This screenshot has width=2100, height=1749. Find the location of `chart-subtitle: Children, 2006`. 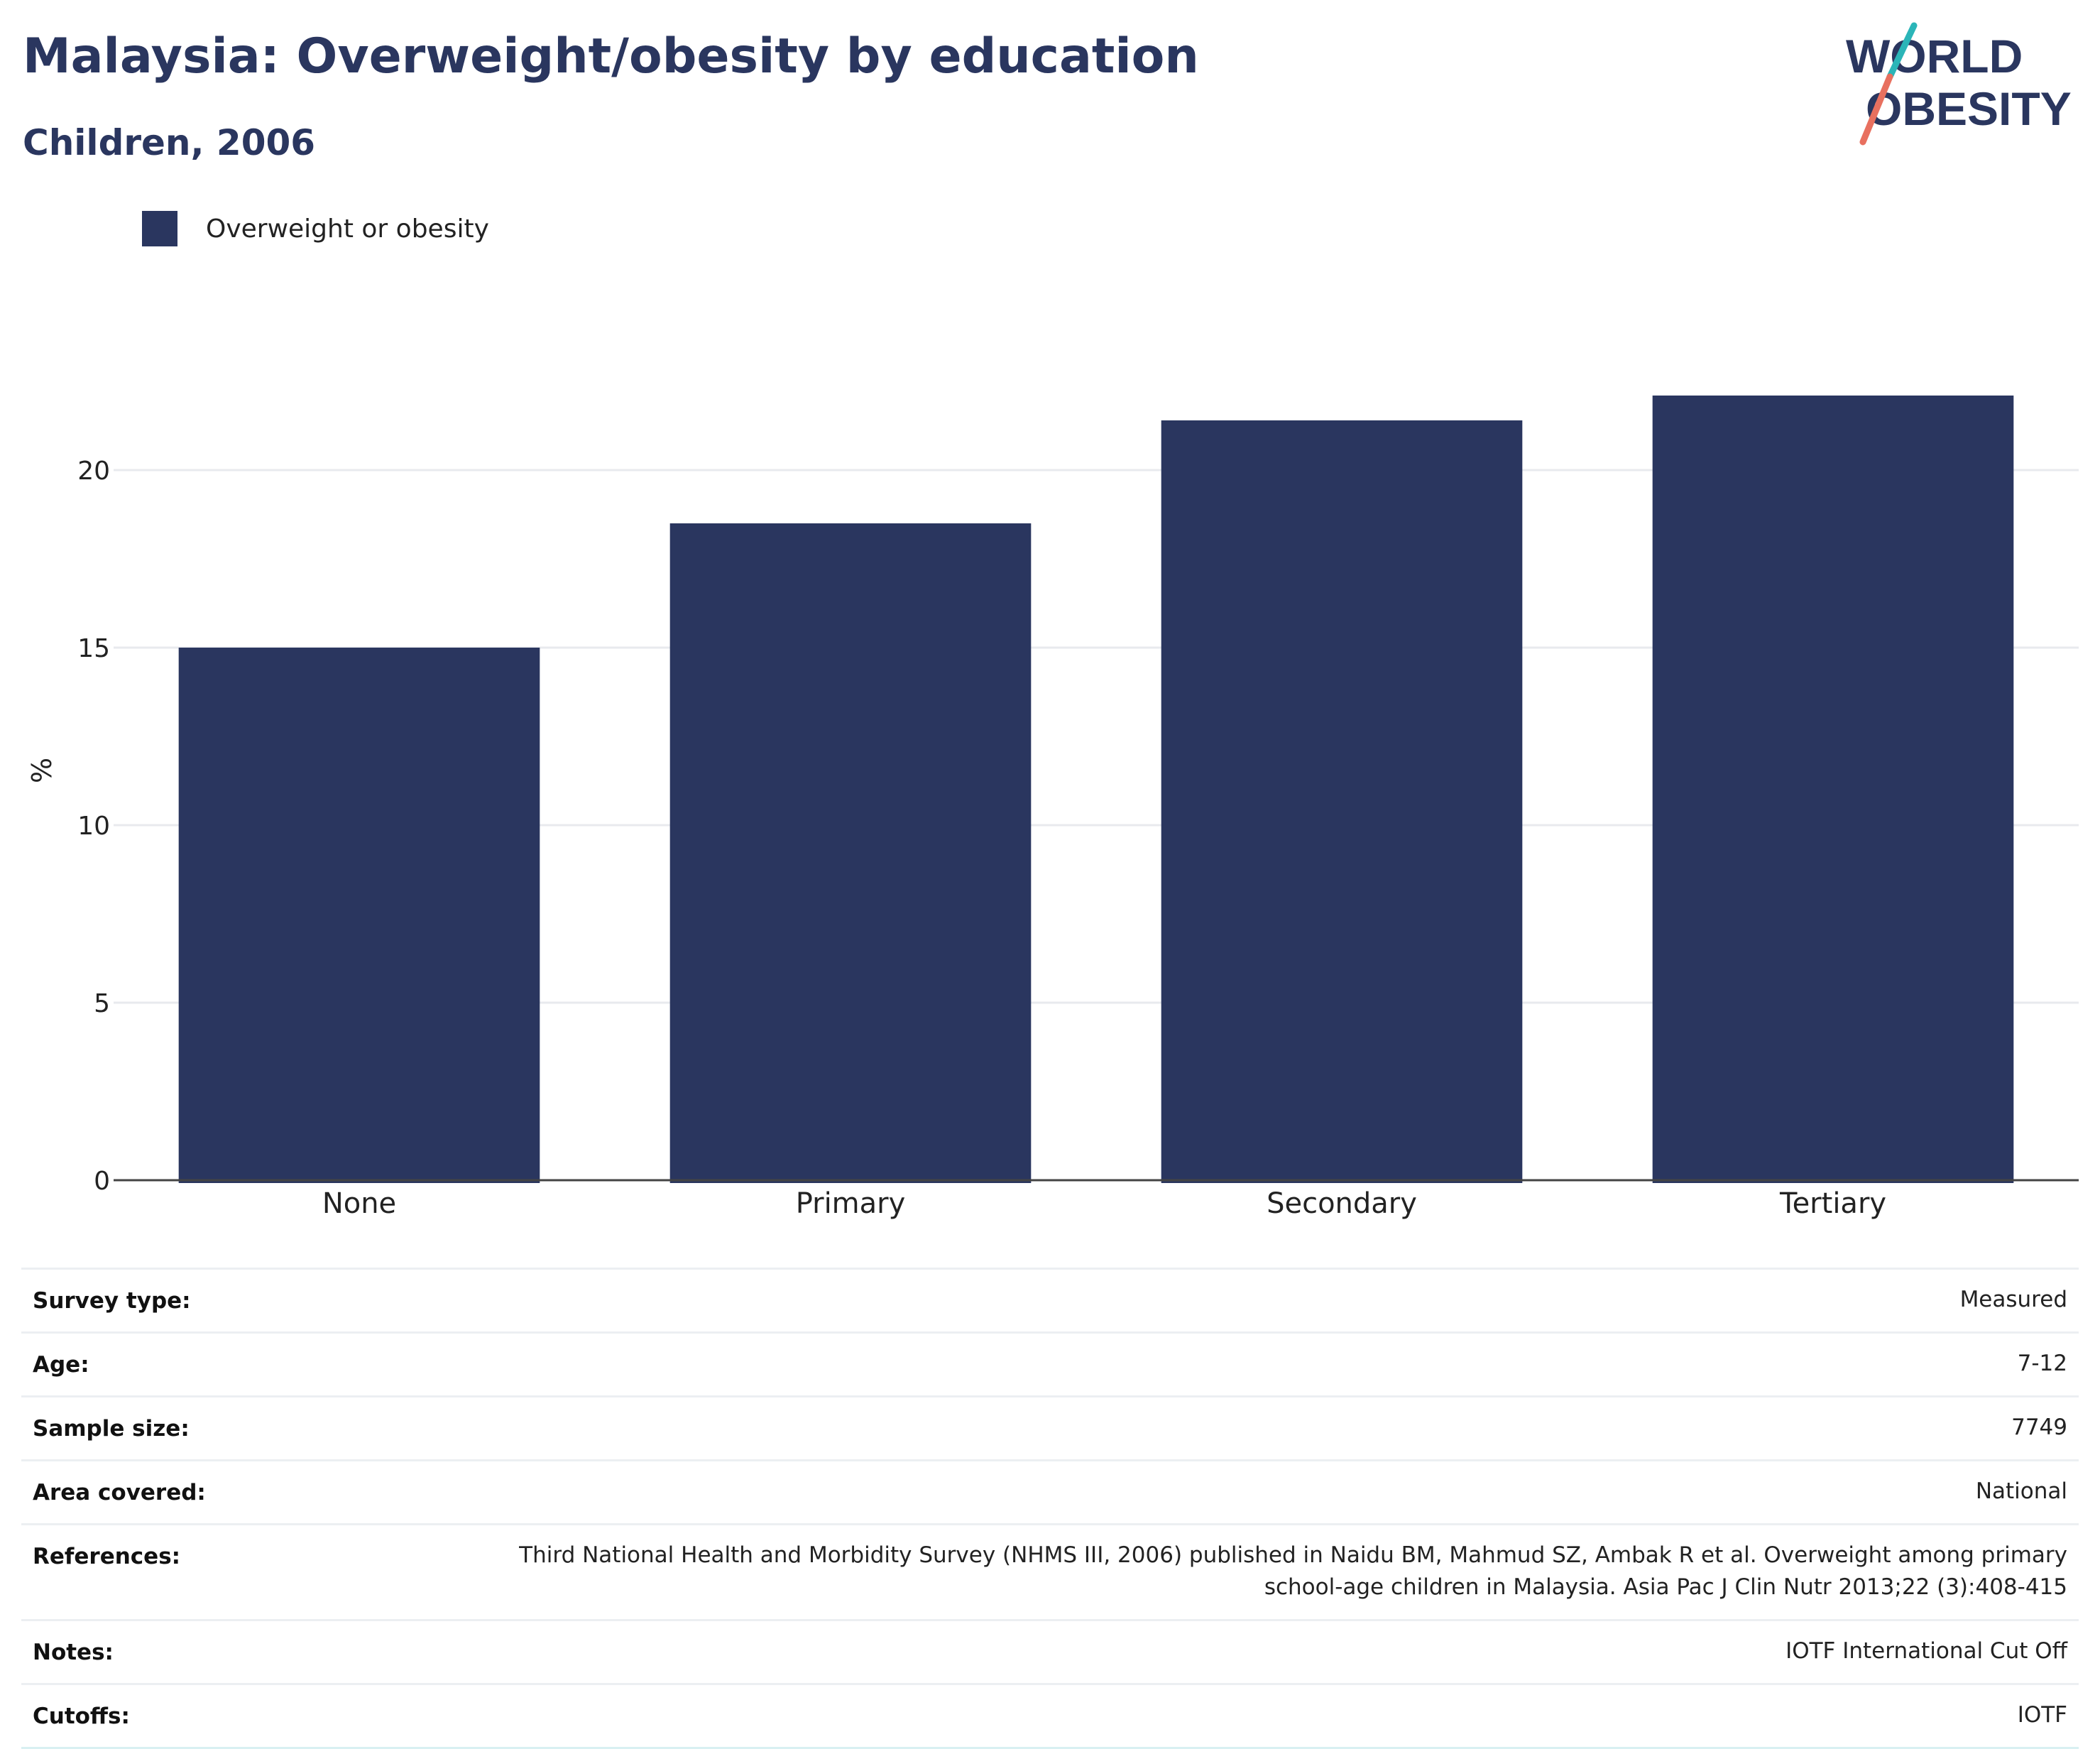

chart-subtitle: Children, 2006 is located at coordinates (169, 142).